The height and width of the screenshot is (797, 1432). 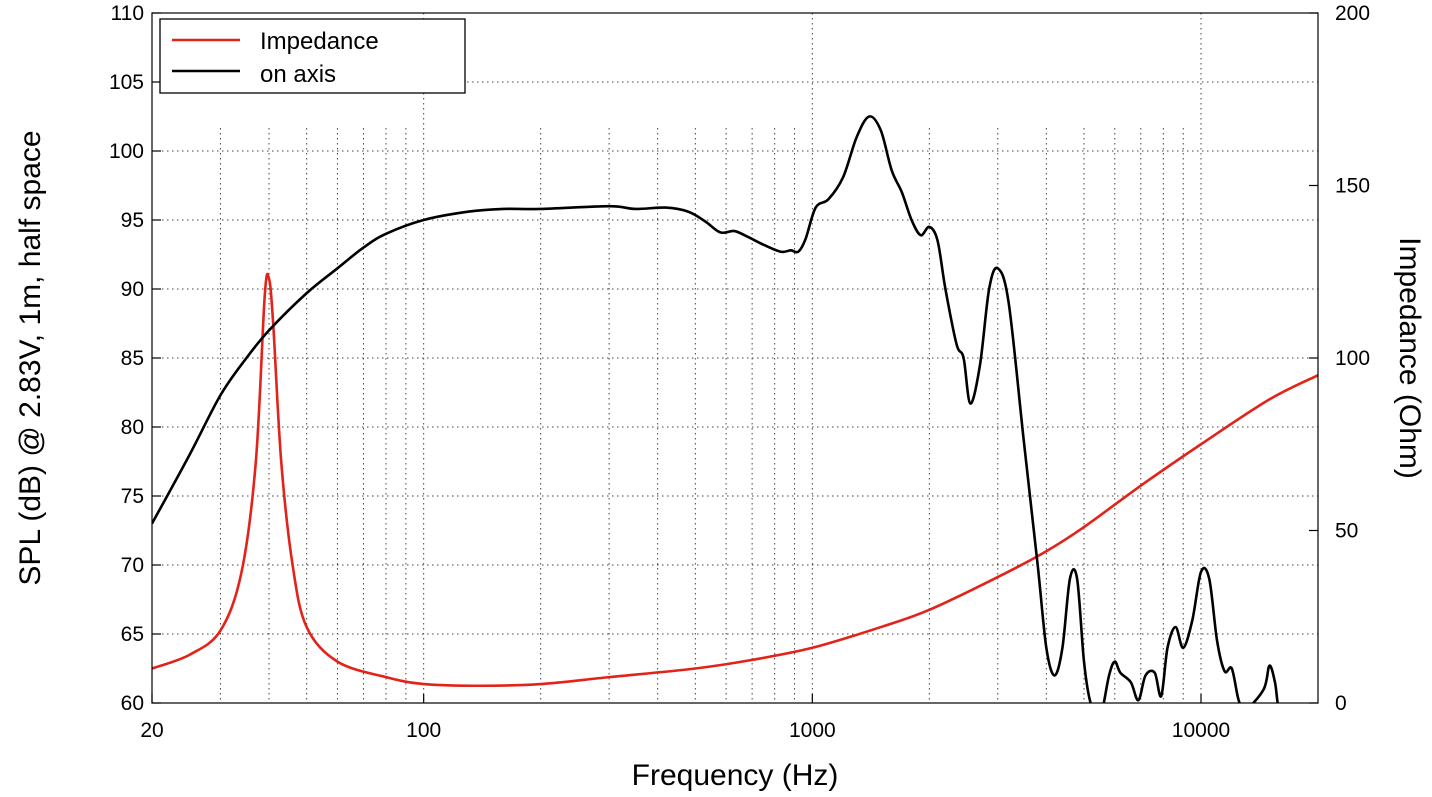 I want to click on legend-label-impedance: Impedance, so click(x=319, y=41).